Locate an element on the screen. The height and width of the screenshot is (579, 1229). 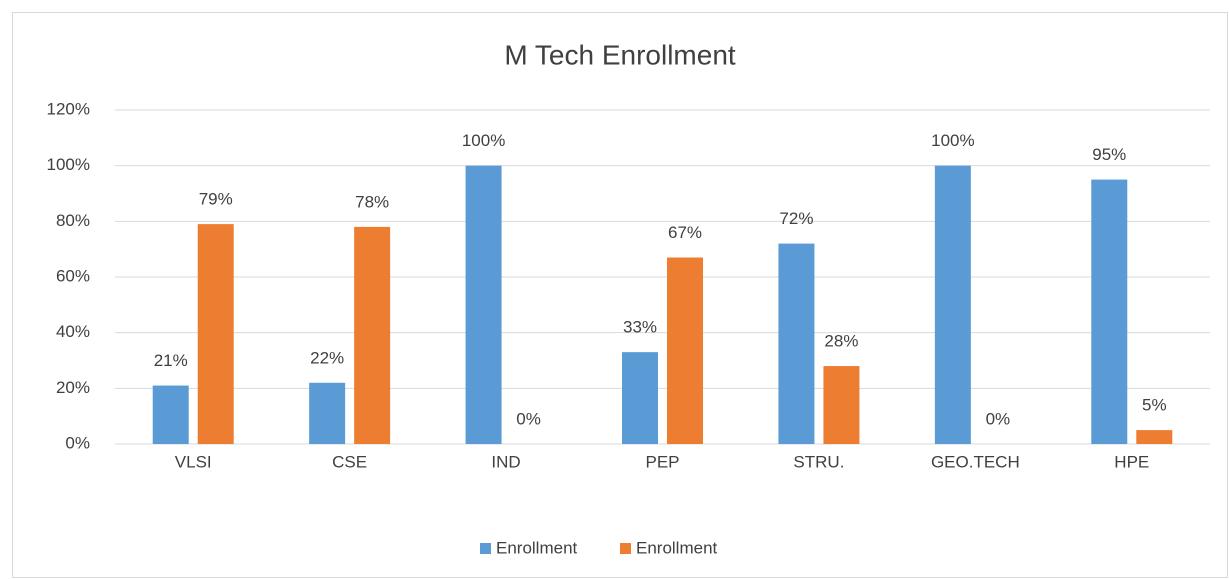
data-label: 5% is located at coordinates (1154, 405).